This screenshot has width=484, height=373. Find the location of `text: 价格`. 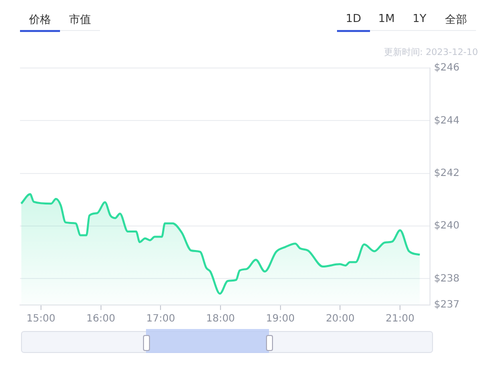

text: 价格 is located at coordinates (40, 22).